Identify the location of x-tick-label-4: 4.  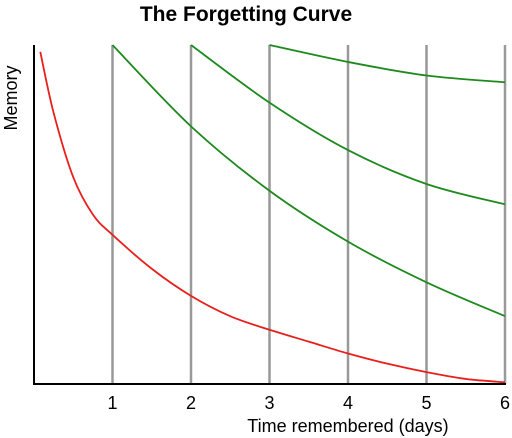
(348, 403).